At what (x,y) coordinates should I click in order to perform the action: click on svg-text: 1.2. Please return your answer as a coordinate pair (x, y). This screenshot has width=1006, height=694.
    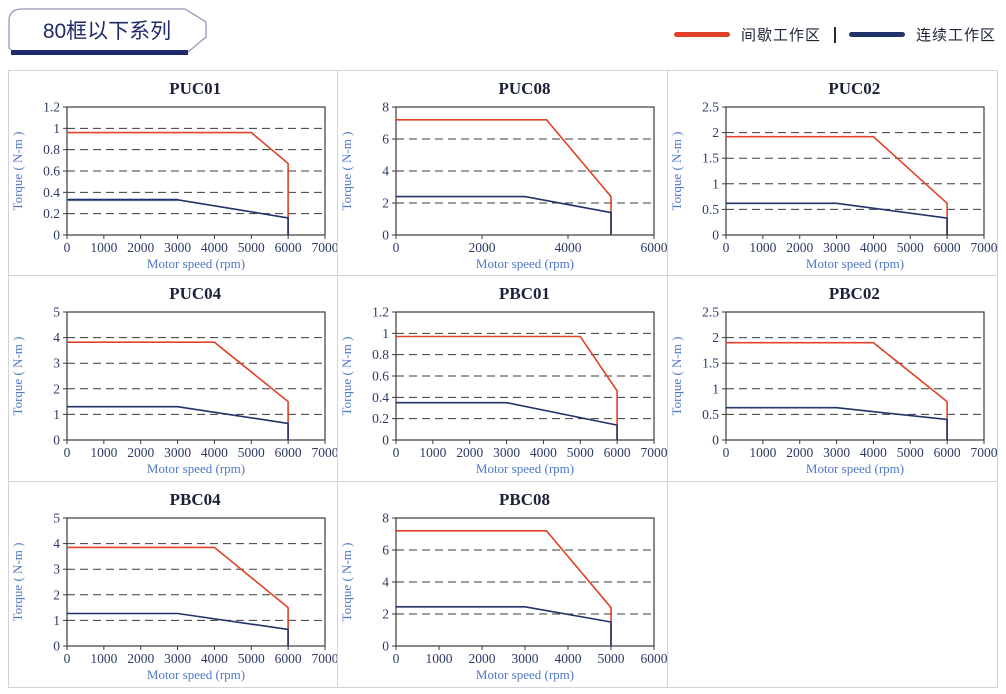
    Looking at the image, I should click on (380, 312).